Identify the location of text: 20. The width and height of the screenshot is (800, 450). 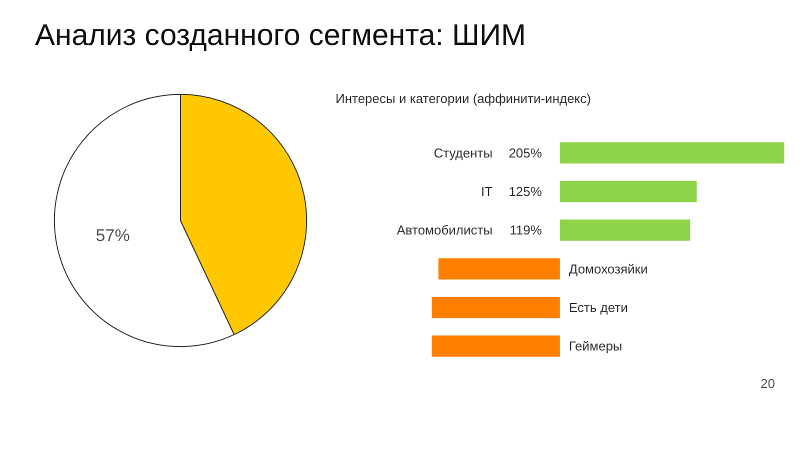
(767, 384).